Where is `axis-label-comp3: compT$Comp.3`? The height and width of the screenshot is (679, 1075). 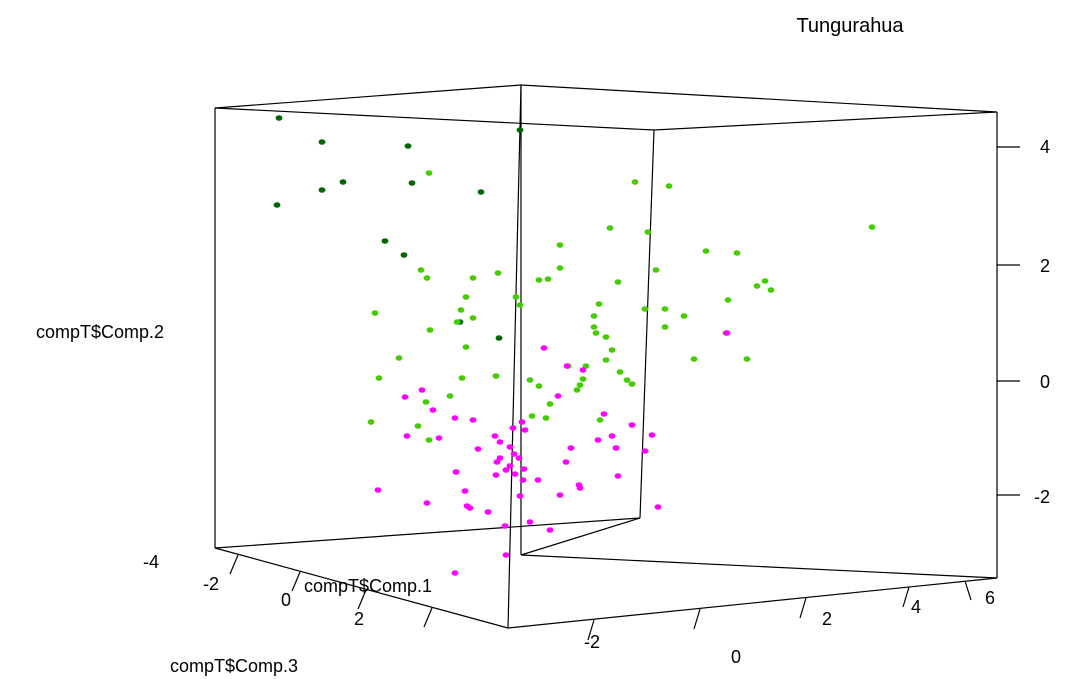 axis-label-comp3: compT$Comp.3 is located at coordinates (234, 666).